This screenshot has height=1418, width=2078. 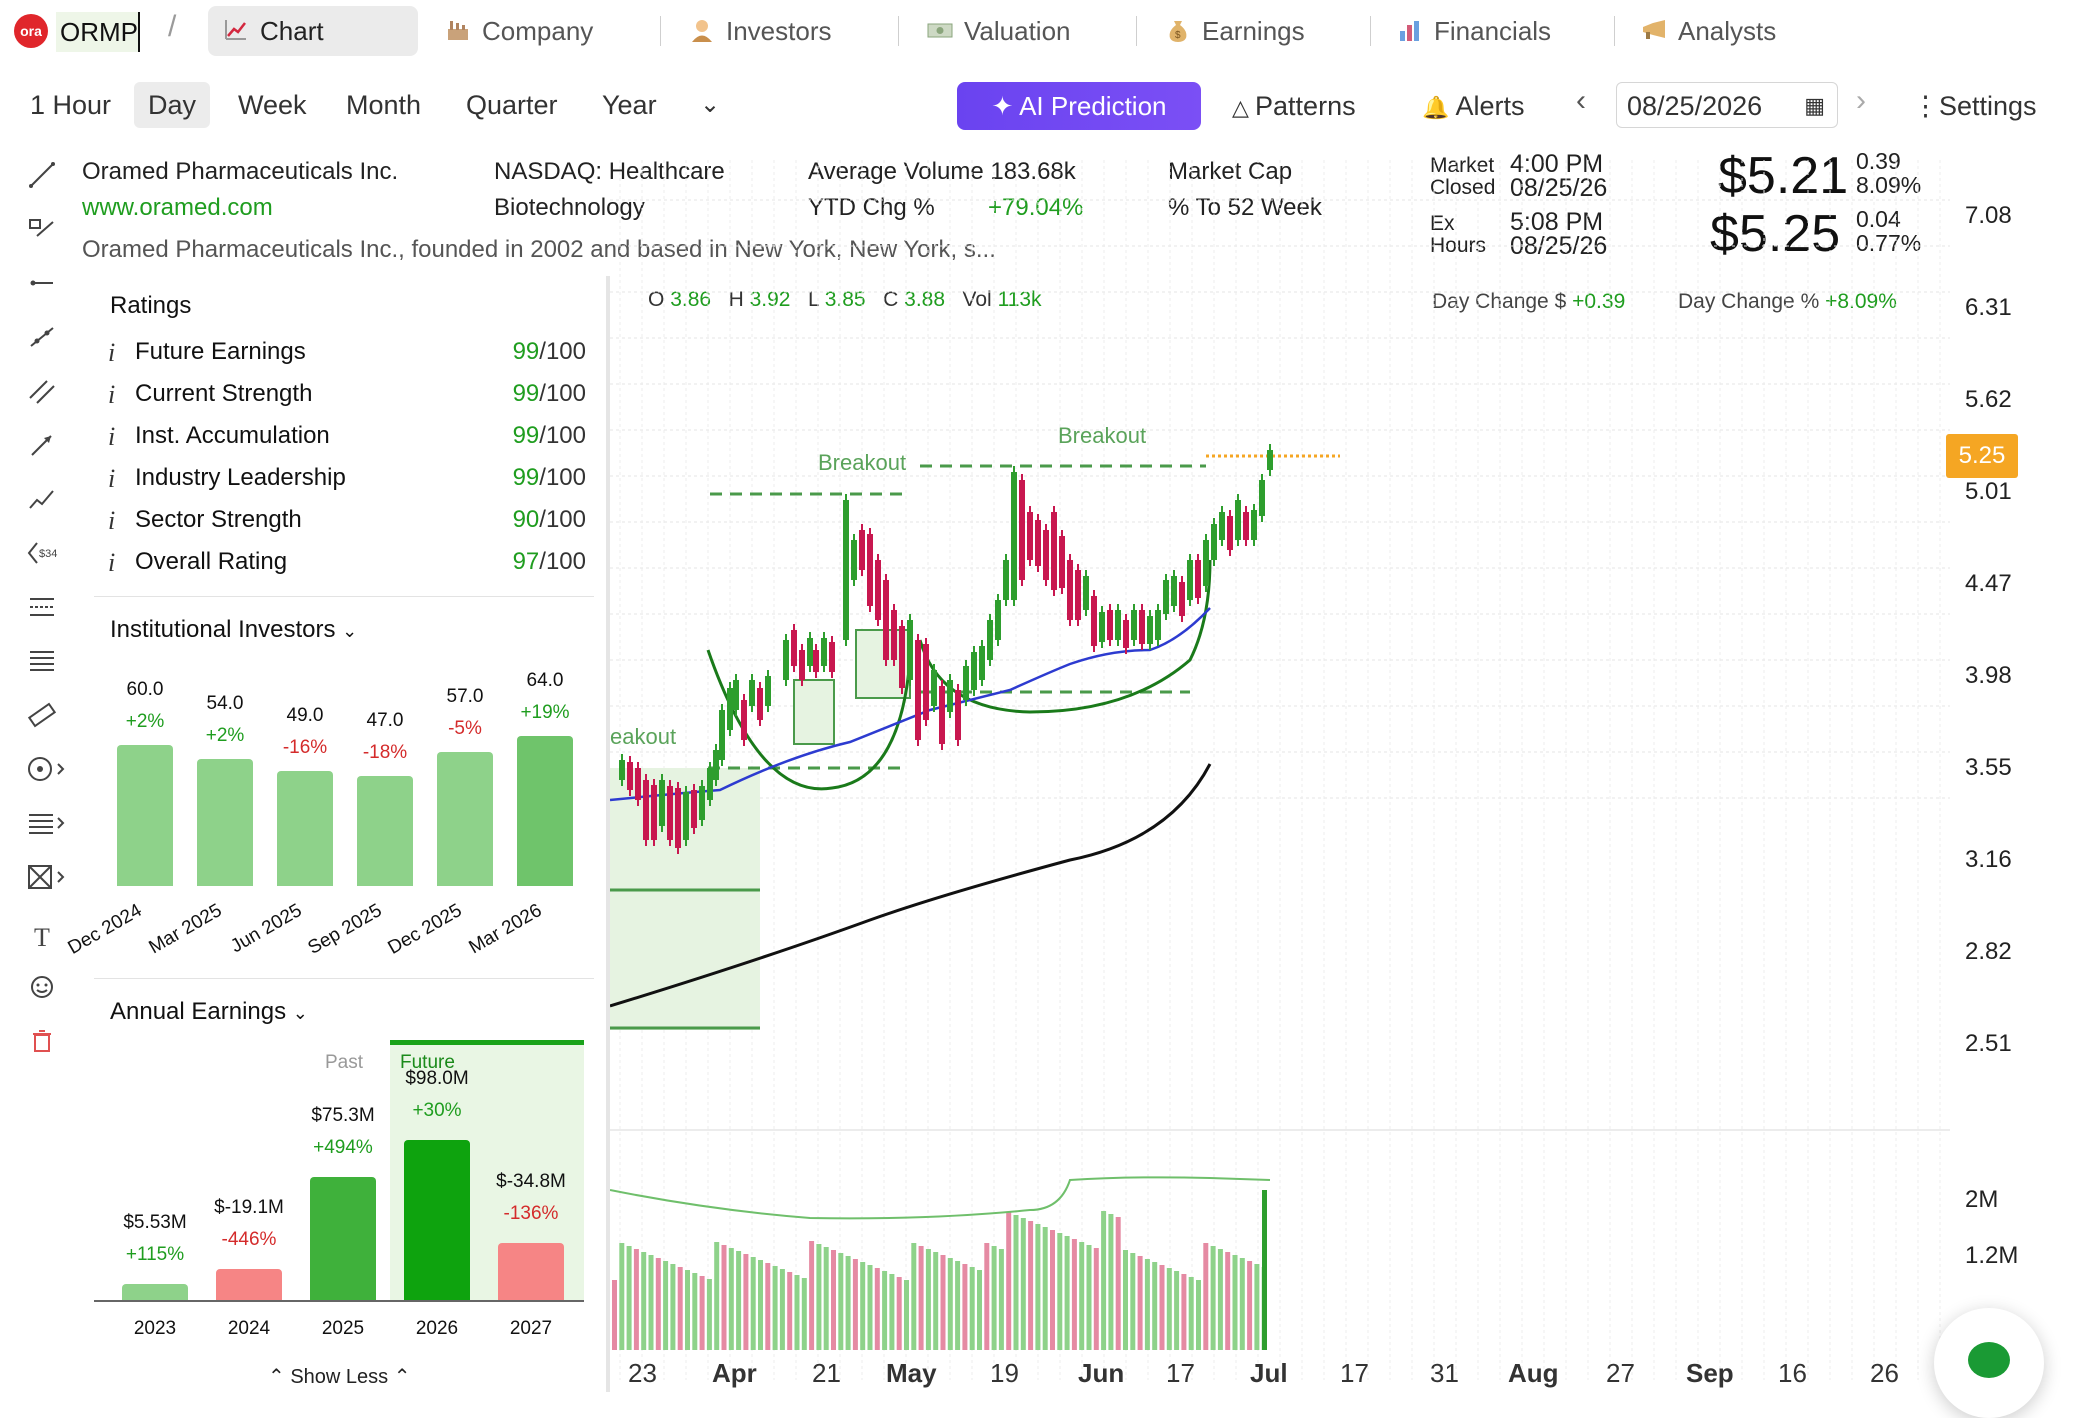 I want to click on institutional-bar-value: 64.0, so click(x=545, y=680).